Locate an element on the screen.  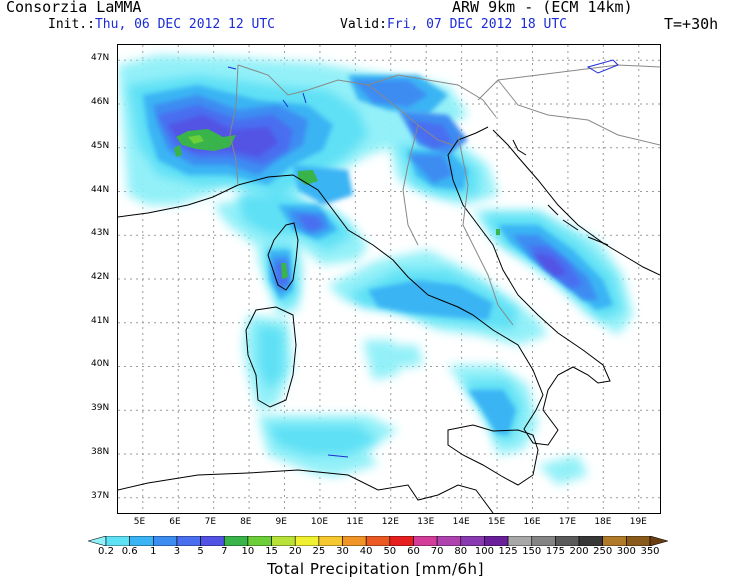
lat-label: 40N is located at coordinates (100, 364).